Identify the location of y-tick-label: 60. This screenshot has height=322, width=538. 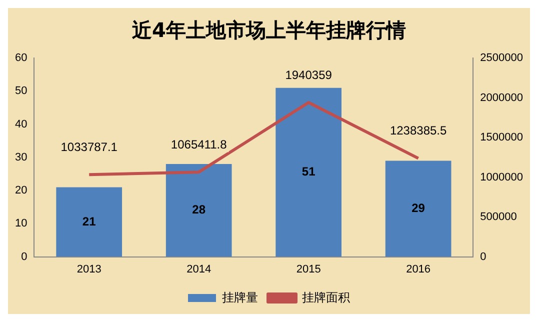
(21, 58).